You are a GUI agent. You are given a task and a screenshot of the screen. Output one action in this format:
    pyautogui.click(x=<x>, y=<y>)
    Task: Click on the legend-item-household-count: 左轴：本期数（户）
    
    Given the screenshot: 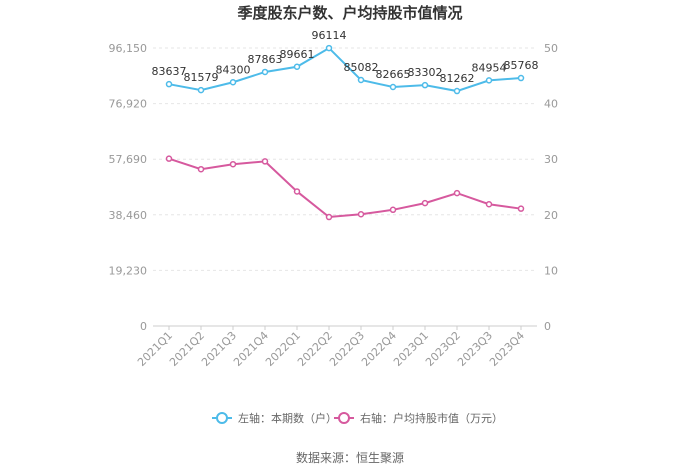 What is the action you would take?
    pyautogui.click(x=274, y=418)
    